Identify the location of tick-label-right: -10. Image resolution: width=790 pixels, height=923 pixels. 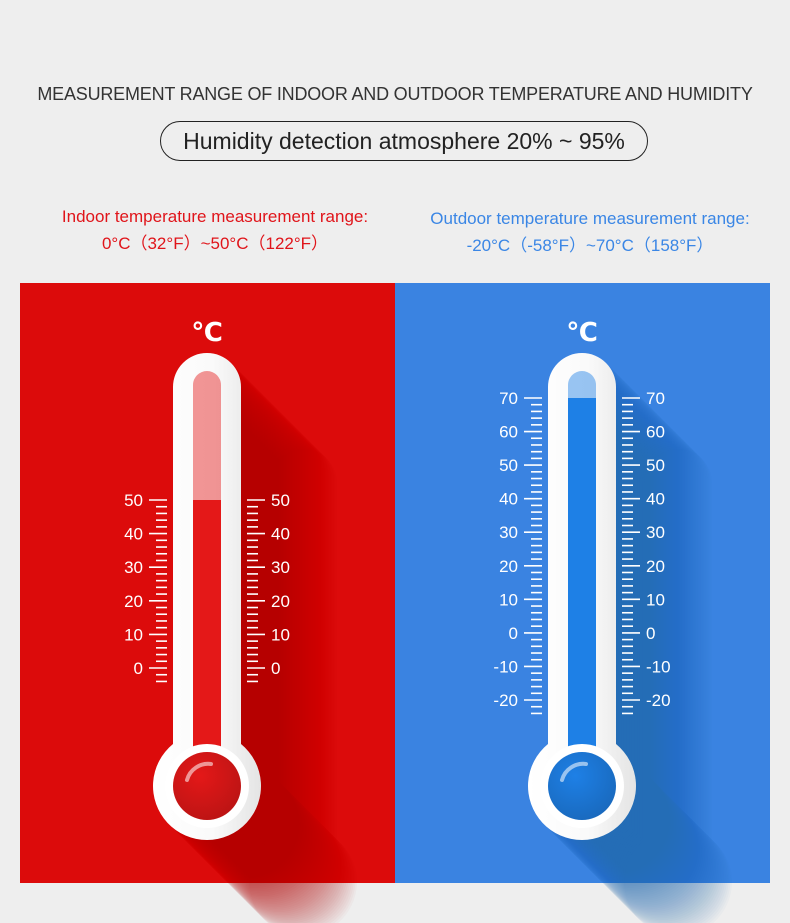
(658, 666).